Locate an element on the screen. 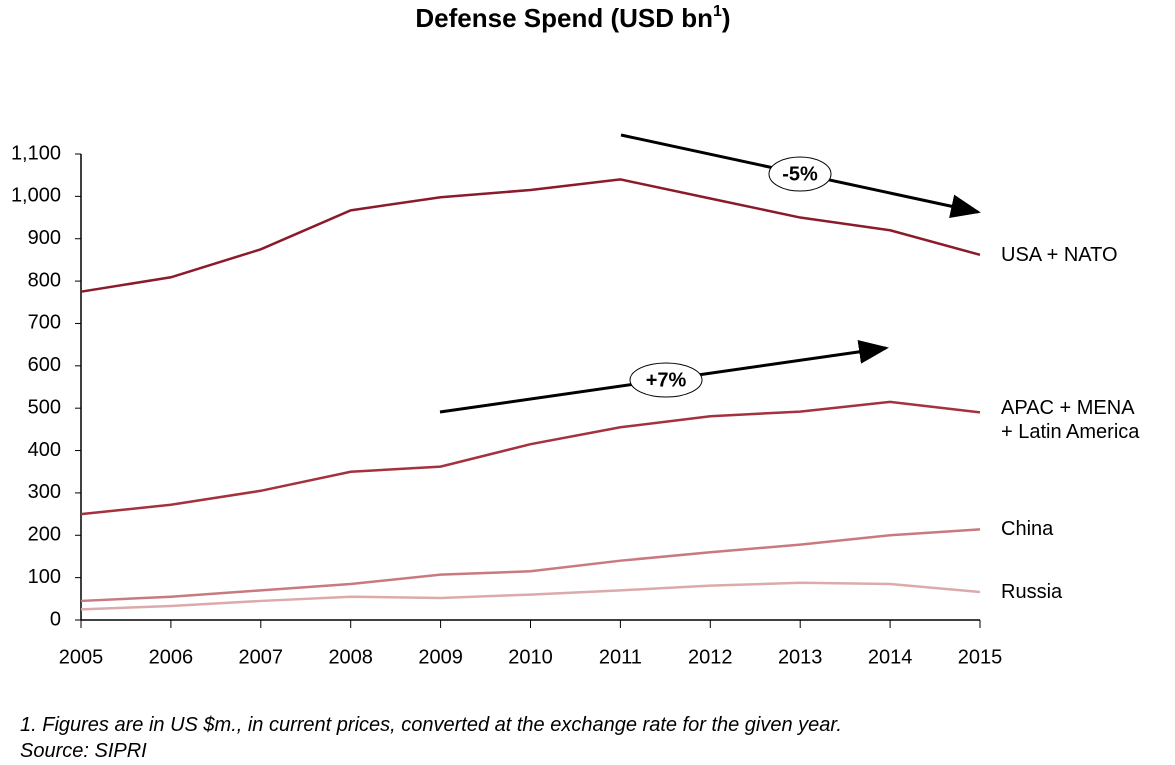  y-tick-label: 800 is located at coordinates (44, 280).